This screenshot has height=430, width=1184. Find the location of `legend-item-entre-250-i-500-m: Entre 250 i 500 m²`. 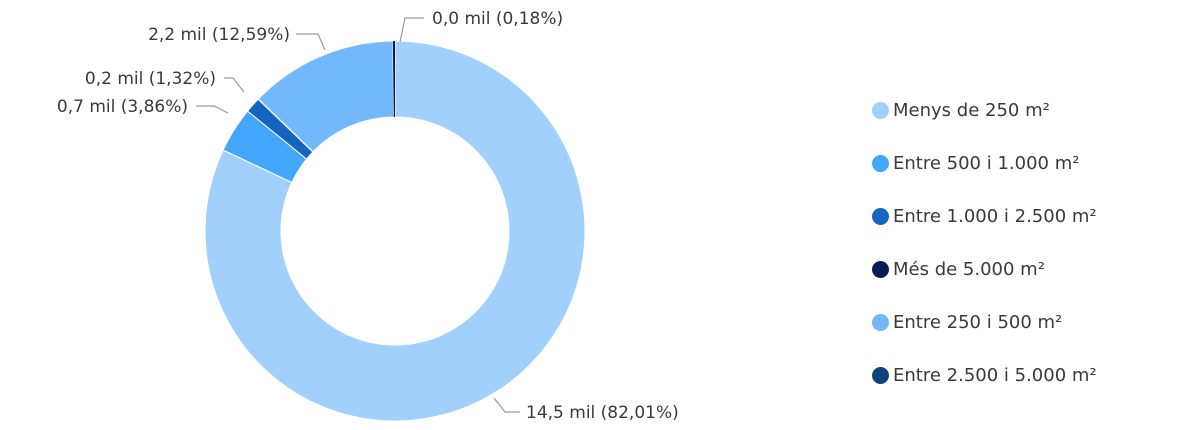

legend-item-entre-250-i-500-m: Entre 250 i 500 m² is located at coordinates (984, 322).